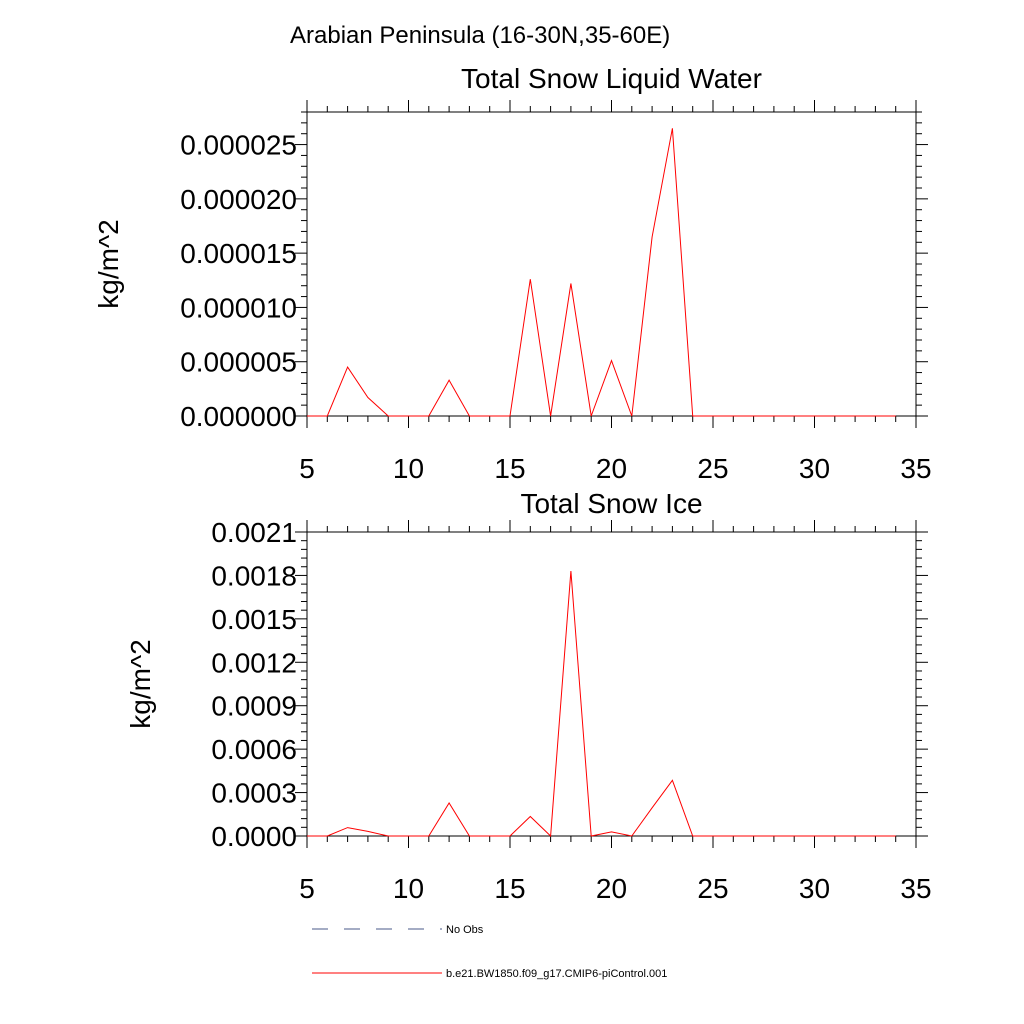  Describe the element at coordinates (254, 662) in the screenshot. I see `y-tick-label: 0.0012` at that location.